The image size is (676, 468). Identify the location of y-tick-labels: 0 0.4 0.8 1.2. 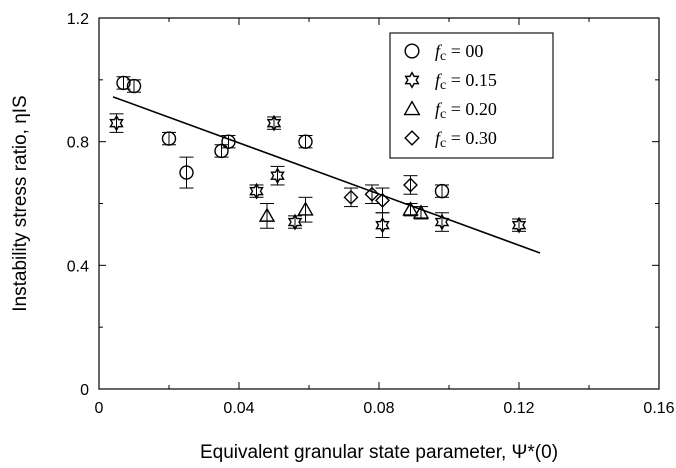
(78, 205).